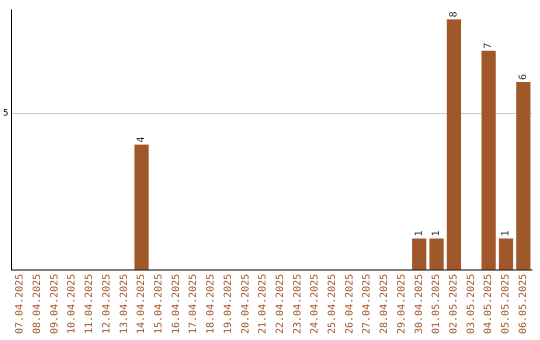  Describe the element at coordinates (315, 304) in the screenshot. I see `x-tick-label: 24.04.2025` at that location.